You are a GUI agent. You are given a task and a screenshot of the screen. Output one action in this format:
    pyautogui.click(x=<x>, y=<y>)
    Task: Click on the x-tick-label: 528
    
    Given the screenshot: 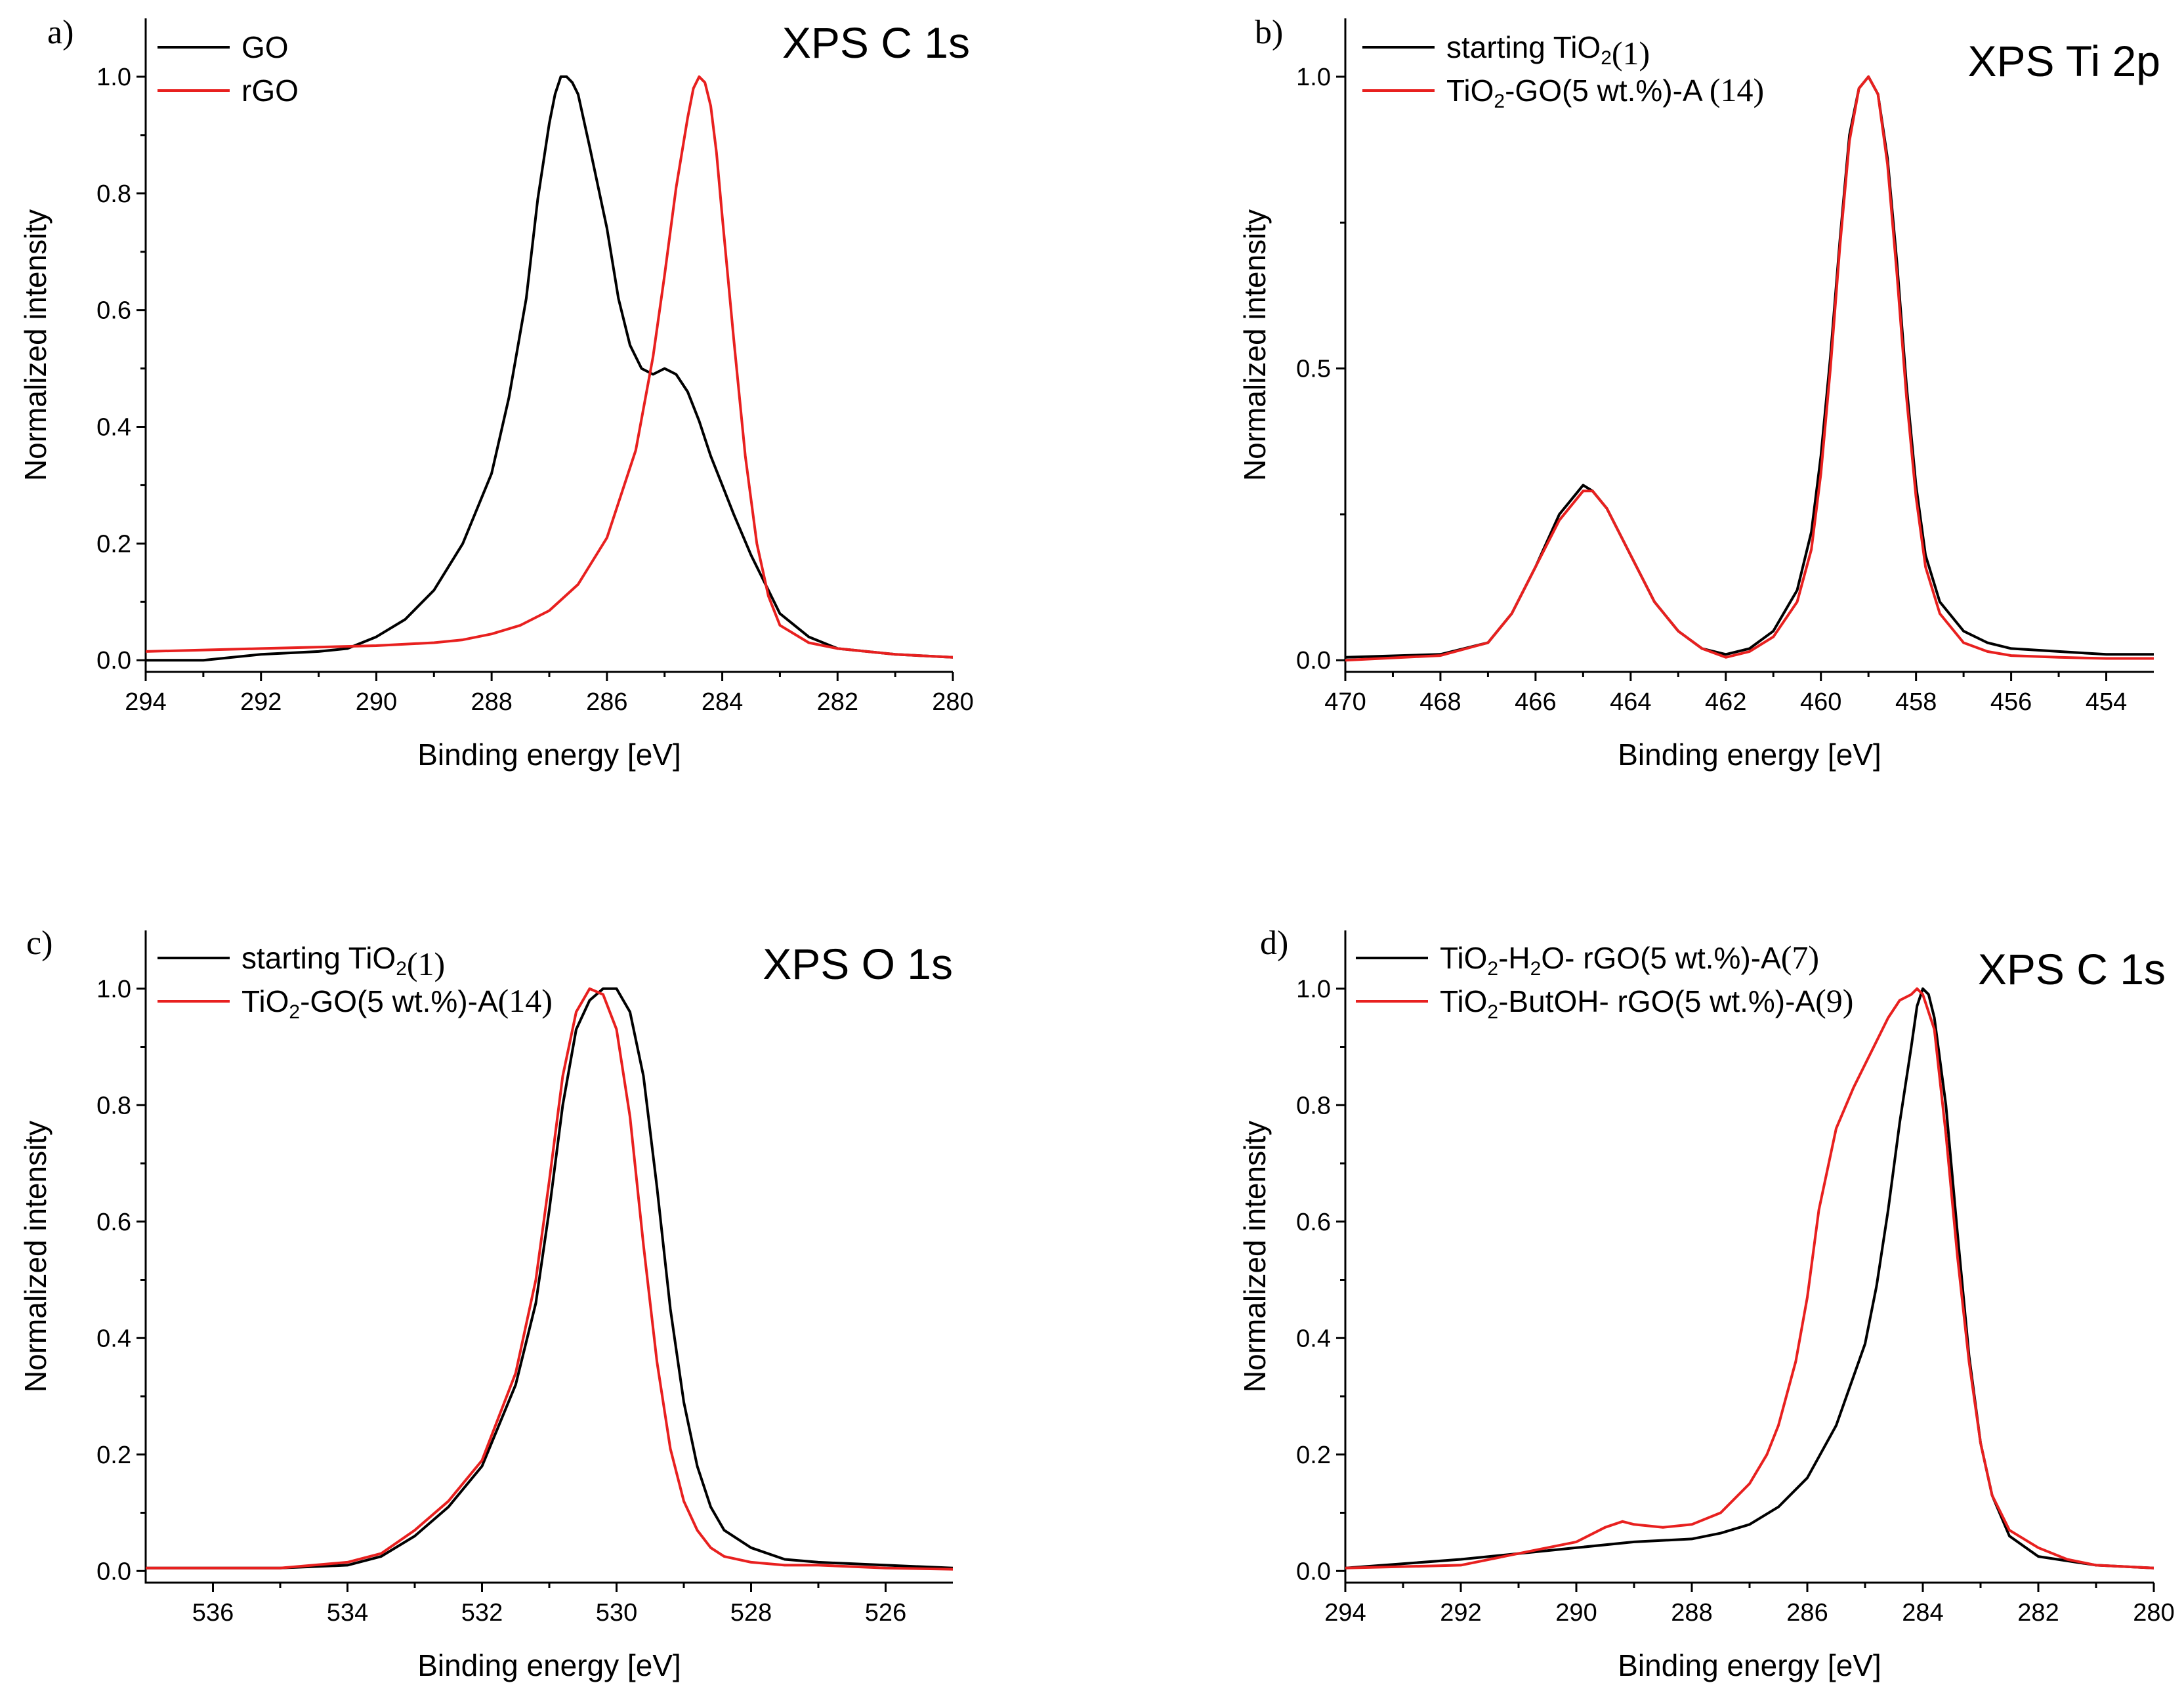 What is the action you would take?
    pyautogui.click(x=751, y=1613)
    